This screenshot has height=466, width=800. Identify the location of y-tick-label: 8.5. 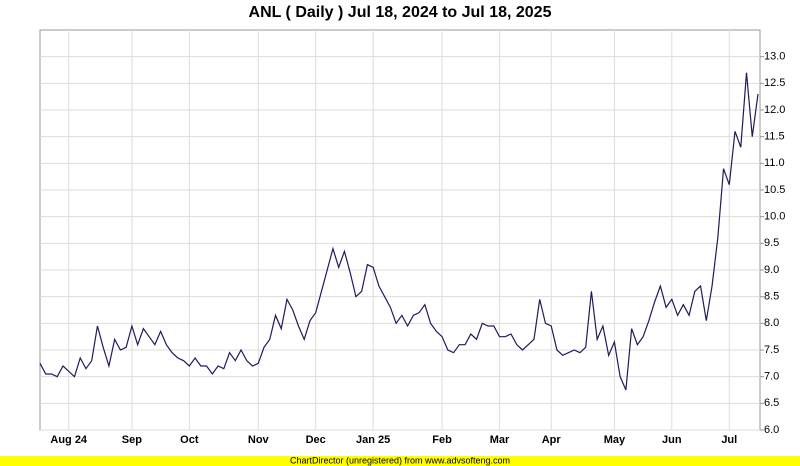
(771, 297).